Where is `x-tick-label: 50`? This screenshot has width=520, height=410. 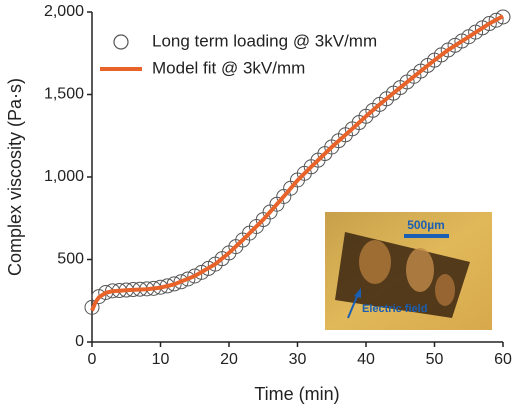 x-tick-label: 50 is located at coordinates (435, 359).